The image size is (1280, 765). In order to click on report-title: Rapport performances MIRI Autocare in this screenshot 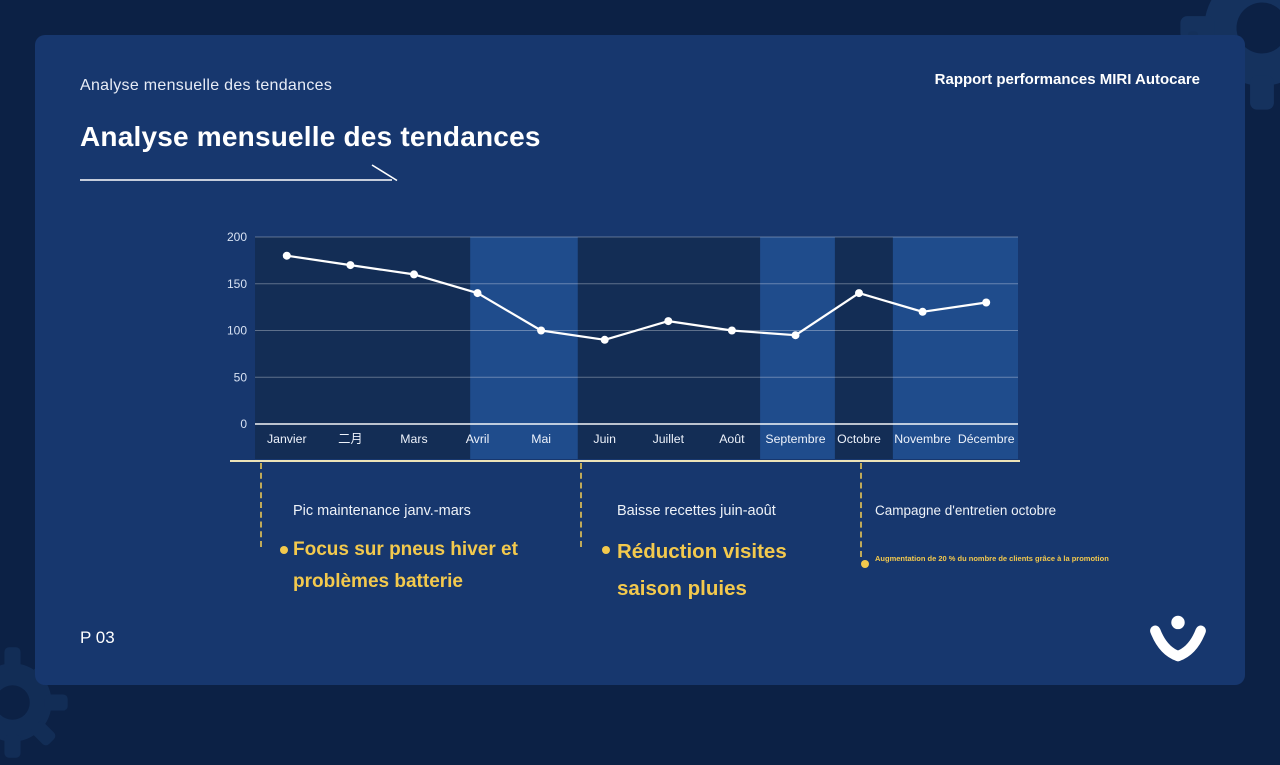, I will do `click(1067, 79)`.